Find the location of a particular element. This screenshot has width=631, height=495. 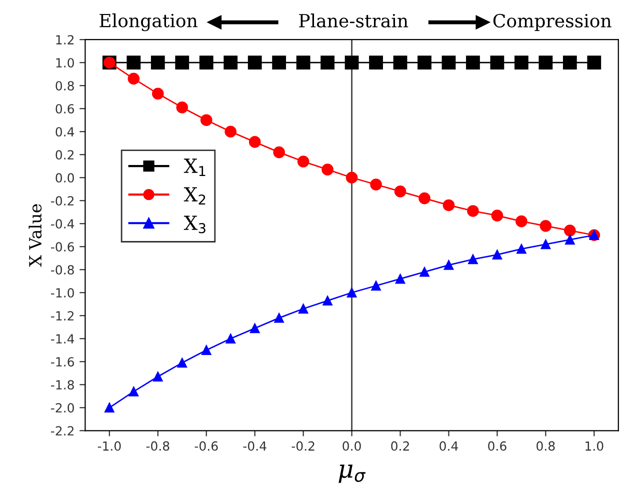

y-tick-label: 0.0 is located at coordinates (65, 178).